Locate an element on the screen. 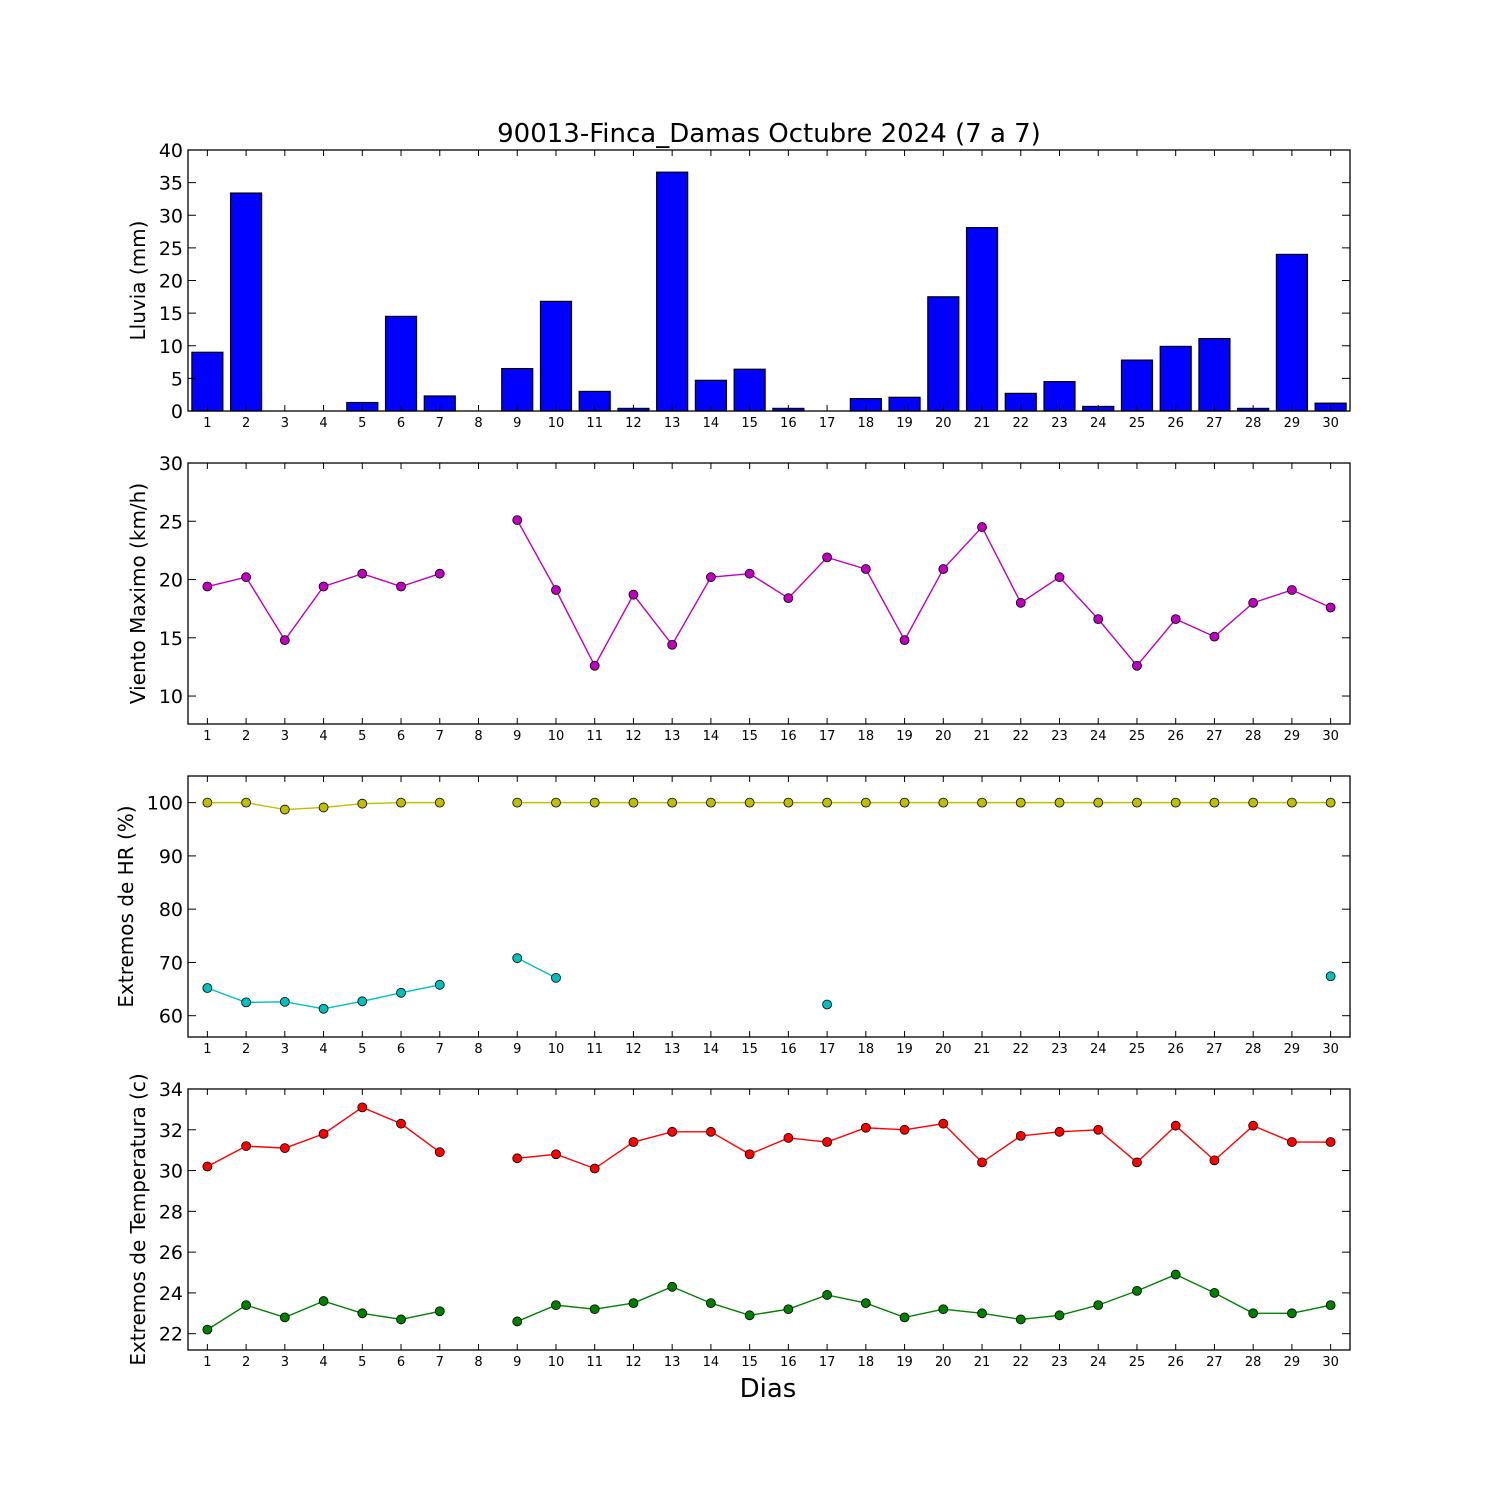  x-tick-label: 20 is located at coordinates (943, 736).